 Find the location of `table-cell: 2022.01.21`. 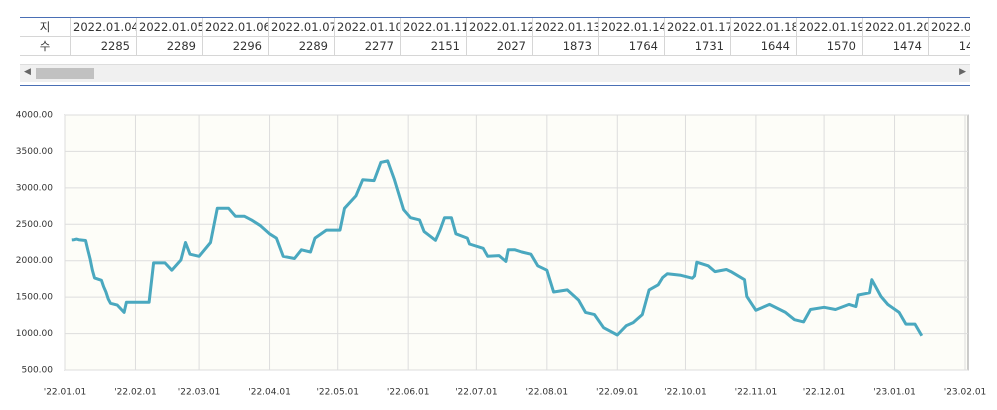

table-cell: 2022.01.21 is located at coordinates (949, 27).